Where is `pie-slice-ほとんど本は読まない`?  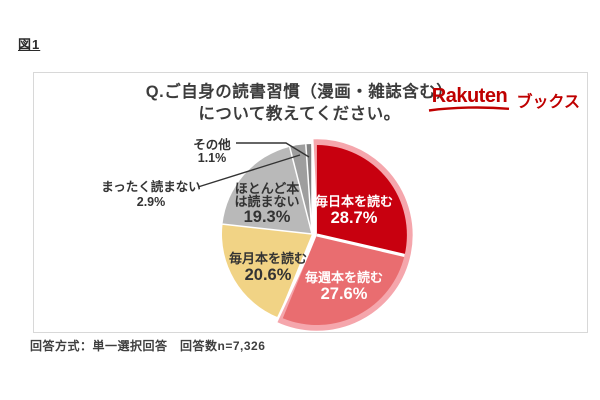 pie-slice-ほとんど本は読まない is located at coordinates (267, 190).